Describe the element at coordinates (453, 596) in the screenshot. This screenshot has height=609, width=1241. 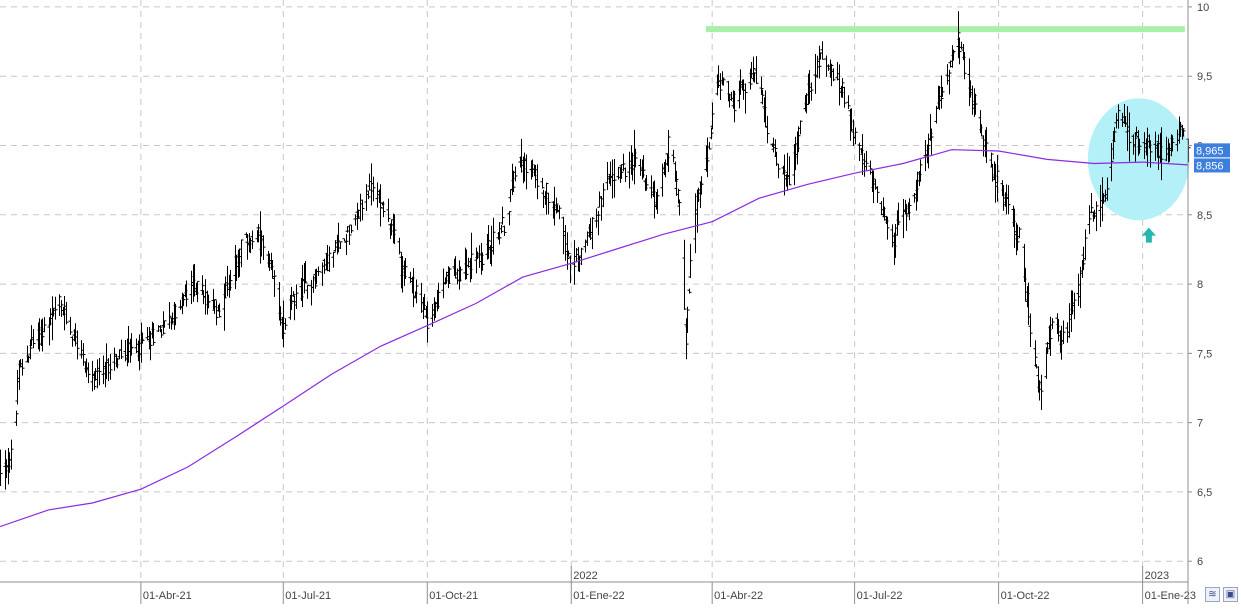
I see `x-tick-label: 01-Oct-21` at that location.